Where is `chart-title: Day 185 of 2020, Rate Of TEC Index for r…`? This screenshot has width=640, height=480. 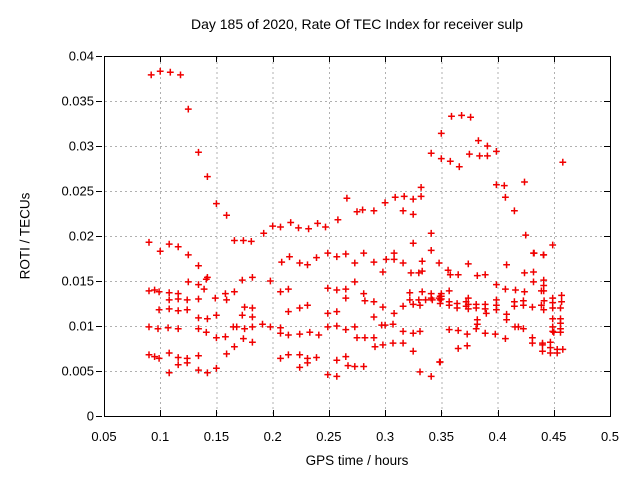
chart-title: Day 185 of 2020, Rate Of TEC Index for r… is located at coordinates (357, 24).